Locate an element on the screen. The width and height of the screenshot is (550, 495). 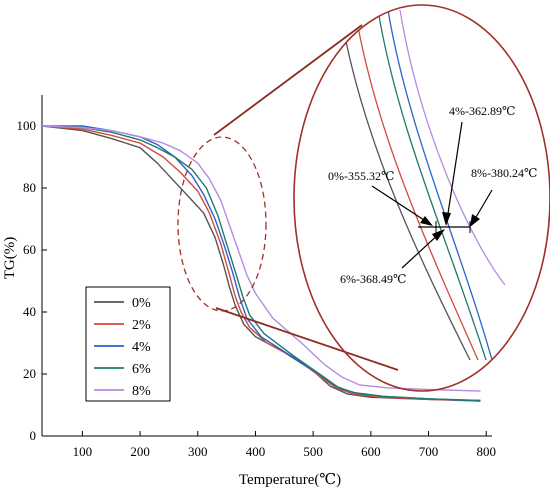
x-tick-label-2: 300 is located at coordinates (198, 451).